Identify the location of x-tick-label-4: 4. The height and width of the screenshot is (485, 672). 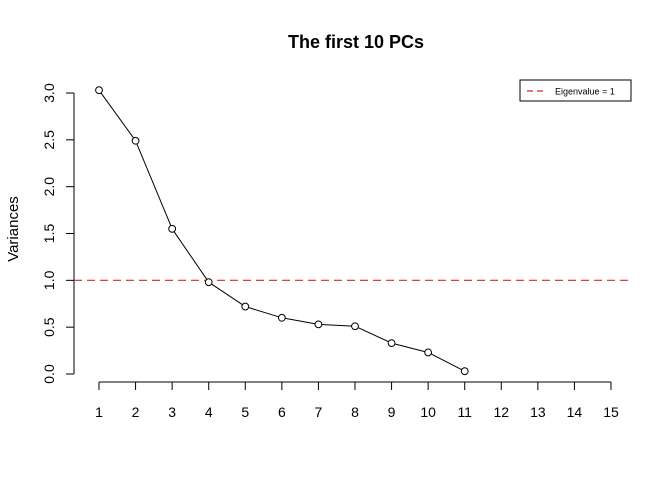
(209, 412).